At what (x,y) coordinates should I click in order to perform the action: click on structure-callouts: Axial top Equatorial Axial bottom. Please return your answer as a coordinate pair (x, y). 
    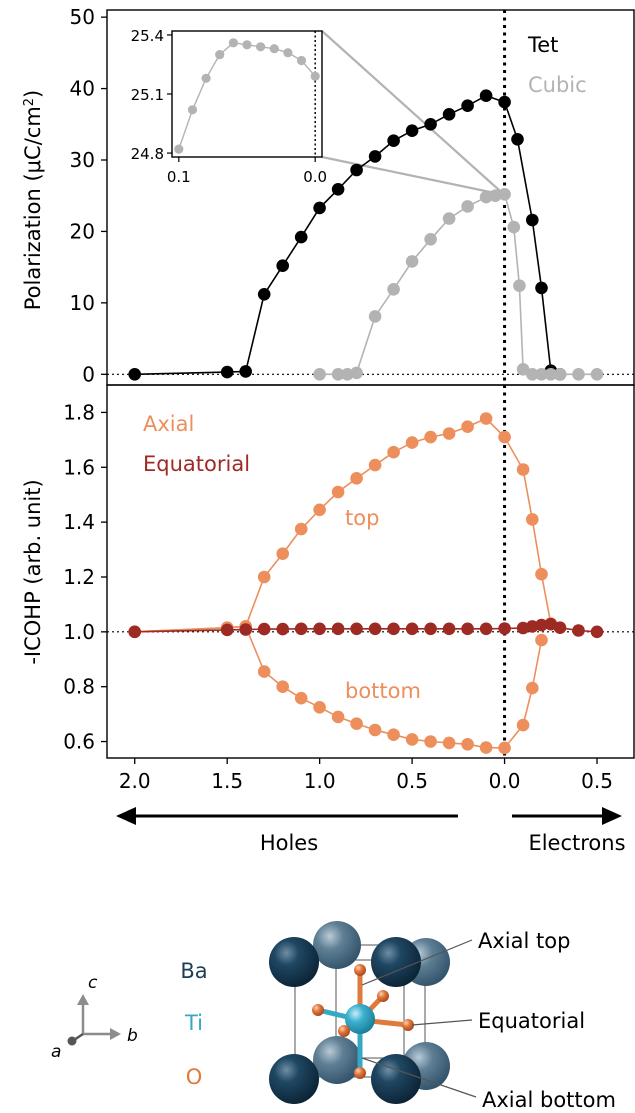
    Looking at the image, I should click on (488, 1020).